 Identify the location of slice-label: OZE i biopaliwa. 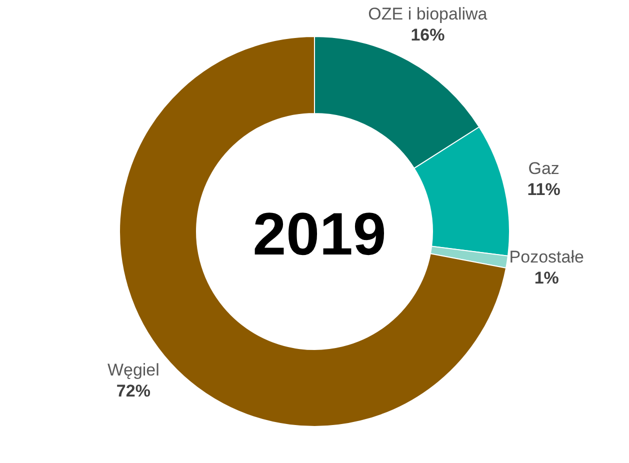
(428, 14).